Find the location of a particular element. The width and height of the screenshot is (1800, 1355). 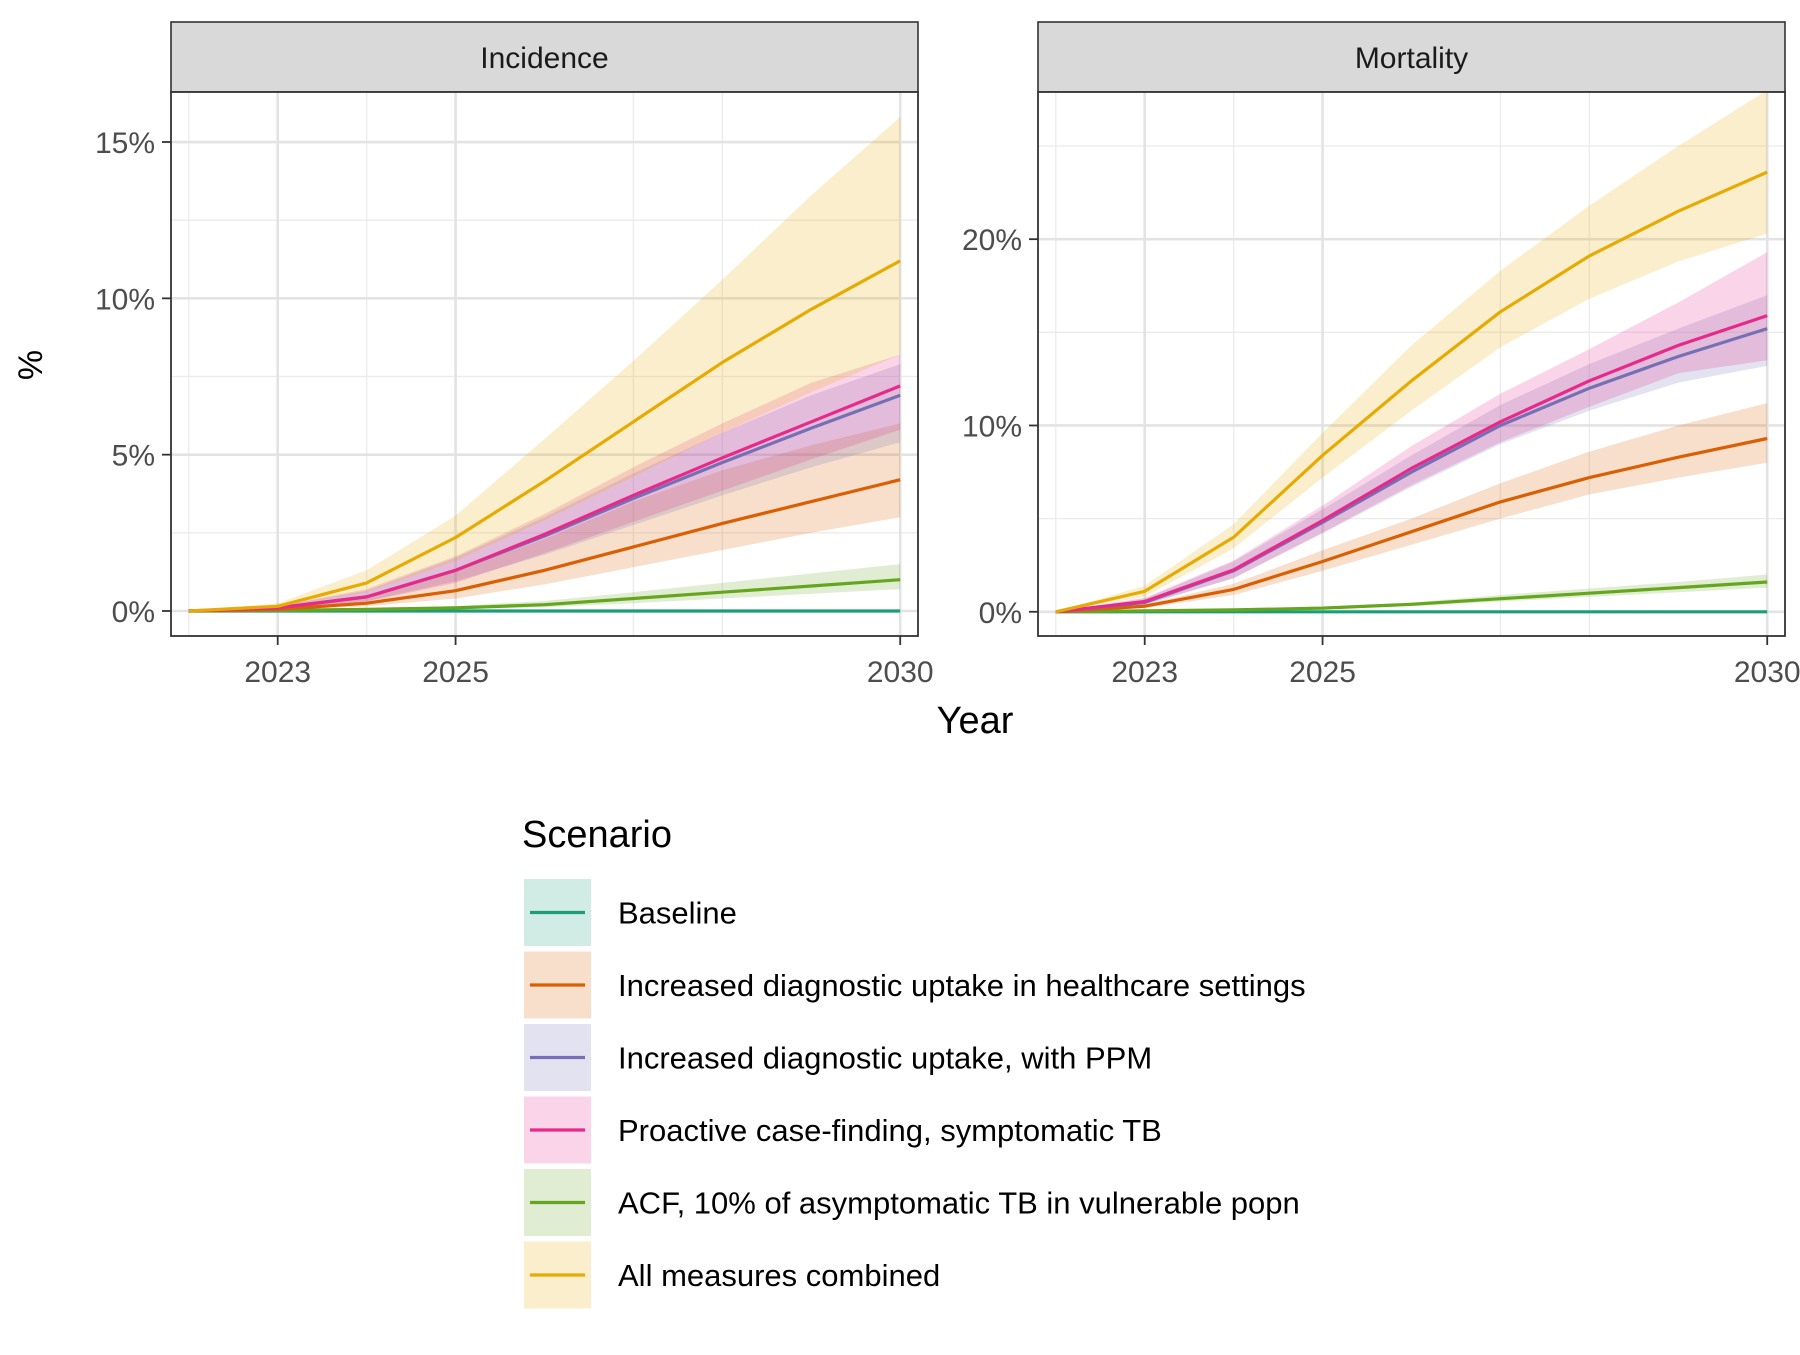

legend-item-baseline: Baseline is located at coordinates (630, 912).